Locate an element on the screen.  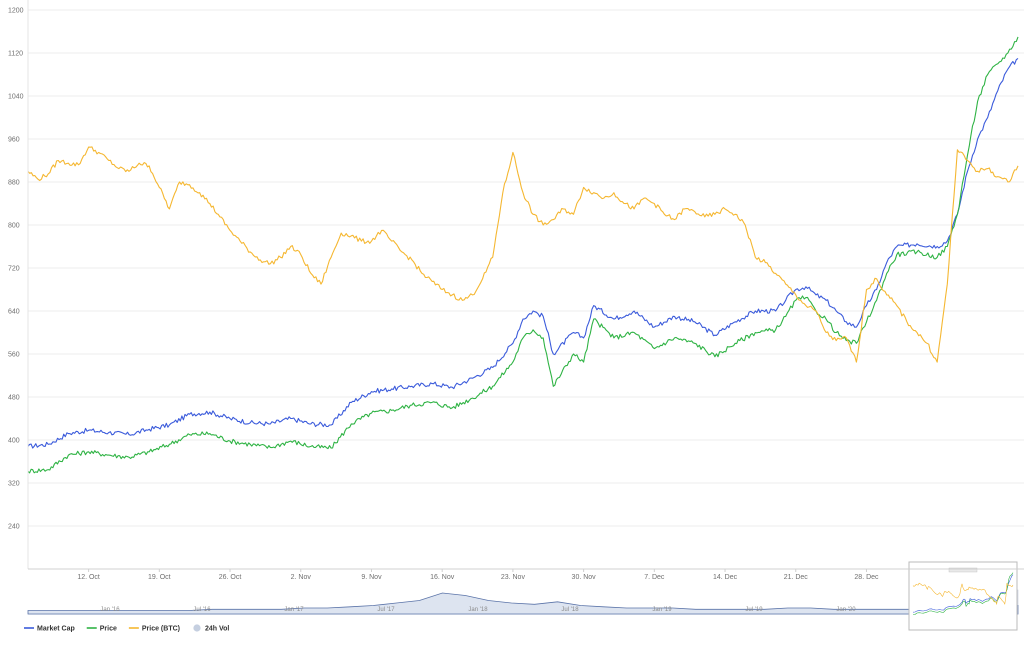
navigator-tick-8: Jan '20 is located at coordinates (846, 610).